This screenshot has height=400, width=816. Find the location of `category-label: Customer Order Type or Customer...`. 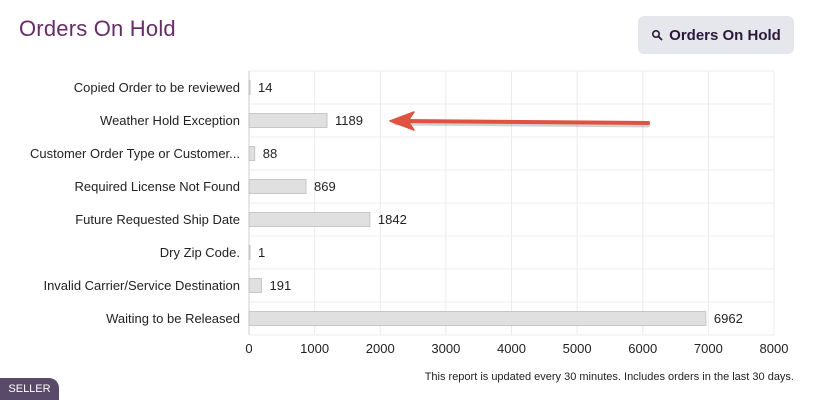

category-label: Customer Order Type or Customer... is located at coordinates (135, 153).